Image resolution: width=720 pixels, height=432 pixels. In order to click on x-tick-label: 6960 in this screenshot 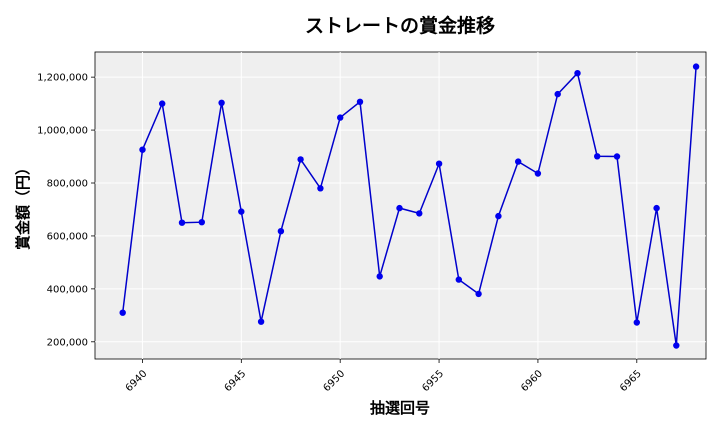, I will do `click(532, 381)`.